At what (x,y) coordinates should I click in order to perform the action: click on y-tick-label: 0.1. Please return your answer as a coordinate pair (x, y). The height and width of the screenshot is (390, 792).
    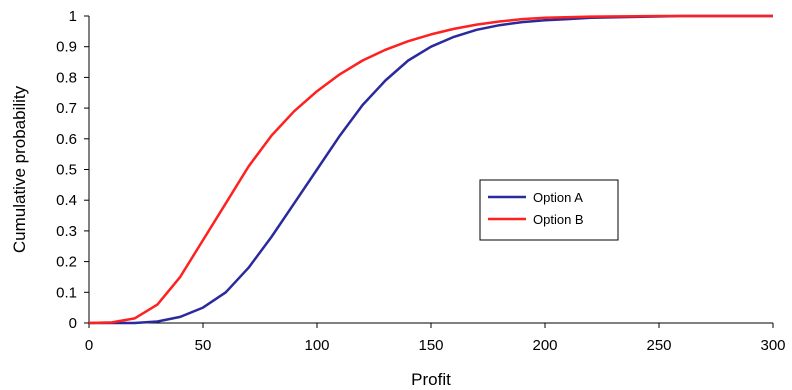
    Looking at the image, I should click on (66, 292).